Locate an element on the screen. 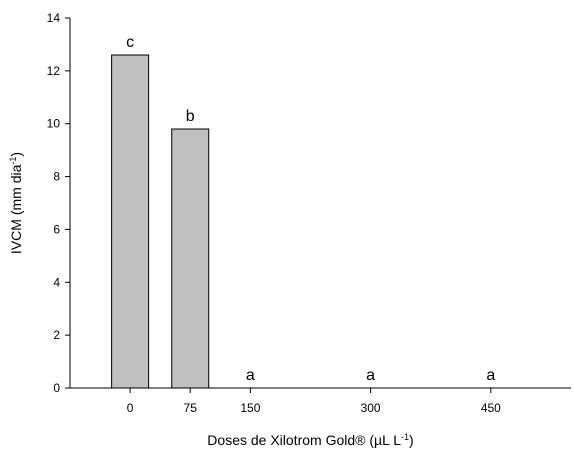 The height and width of the screenshot is (450, 574). x-axis-title: Doses de Xilotrom Gold® (µL L-1) is located at coordinates (310, 440).